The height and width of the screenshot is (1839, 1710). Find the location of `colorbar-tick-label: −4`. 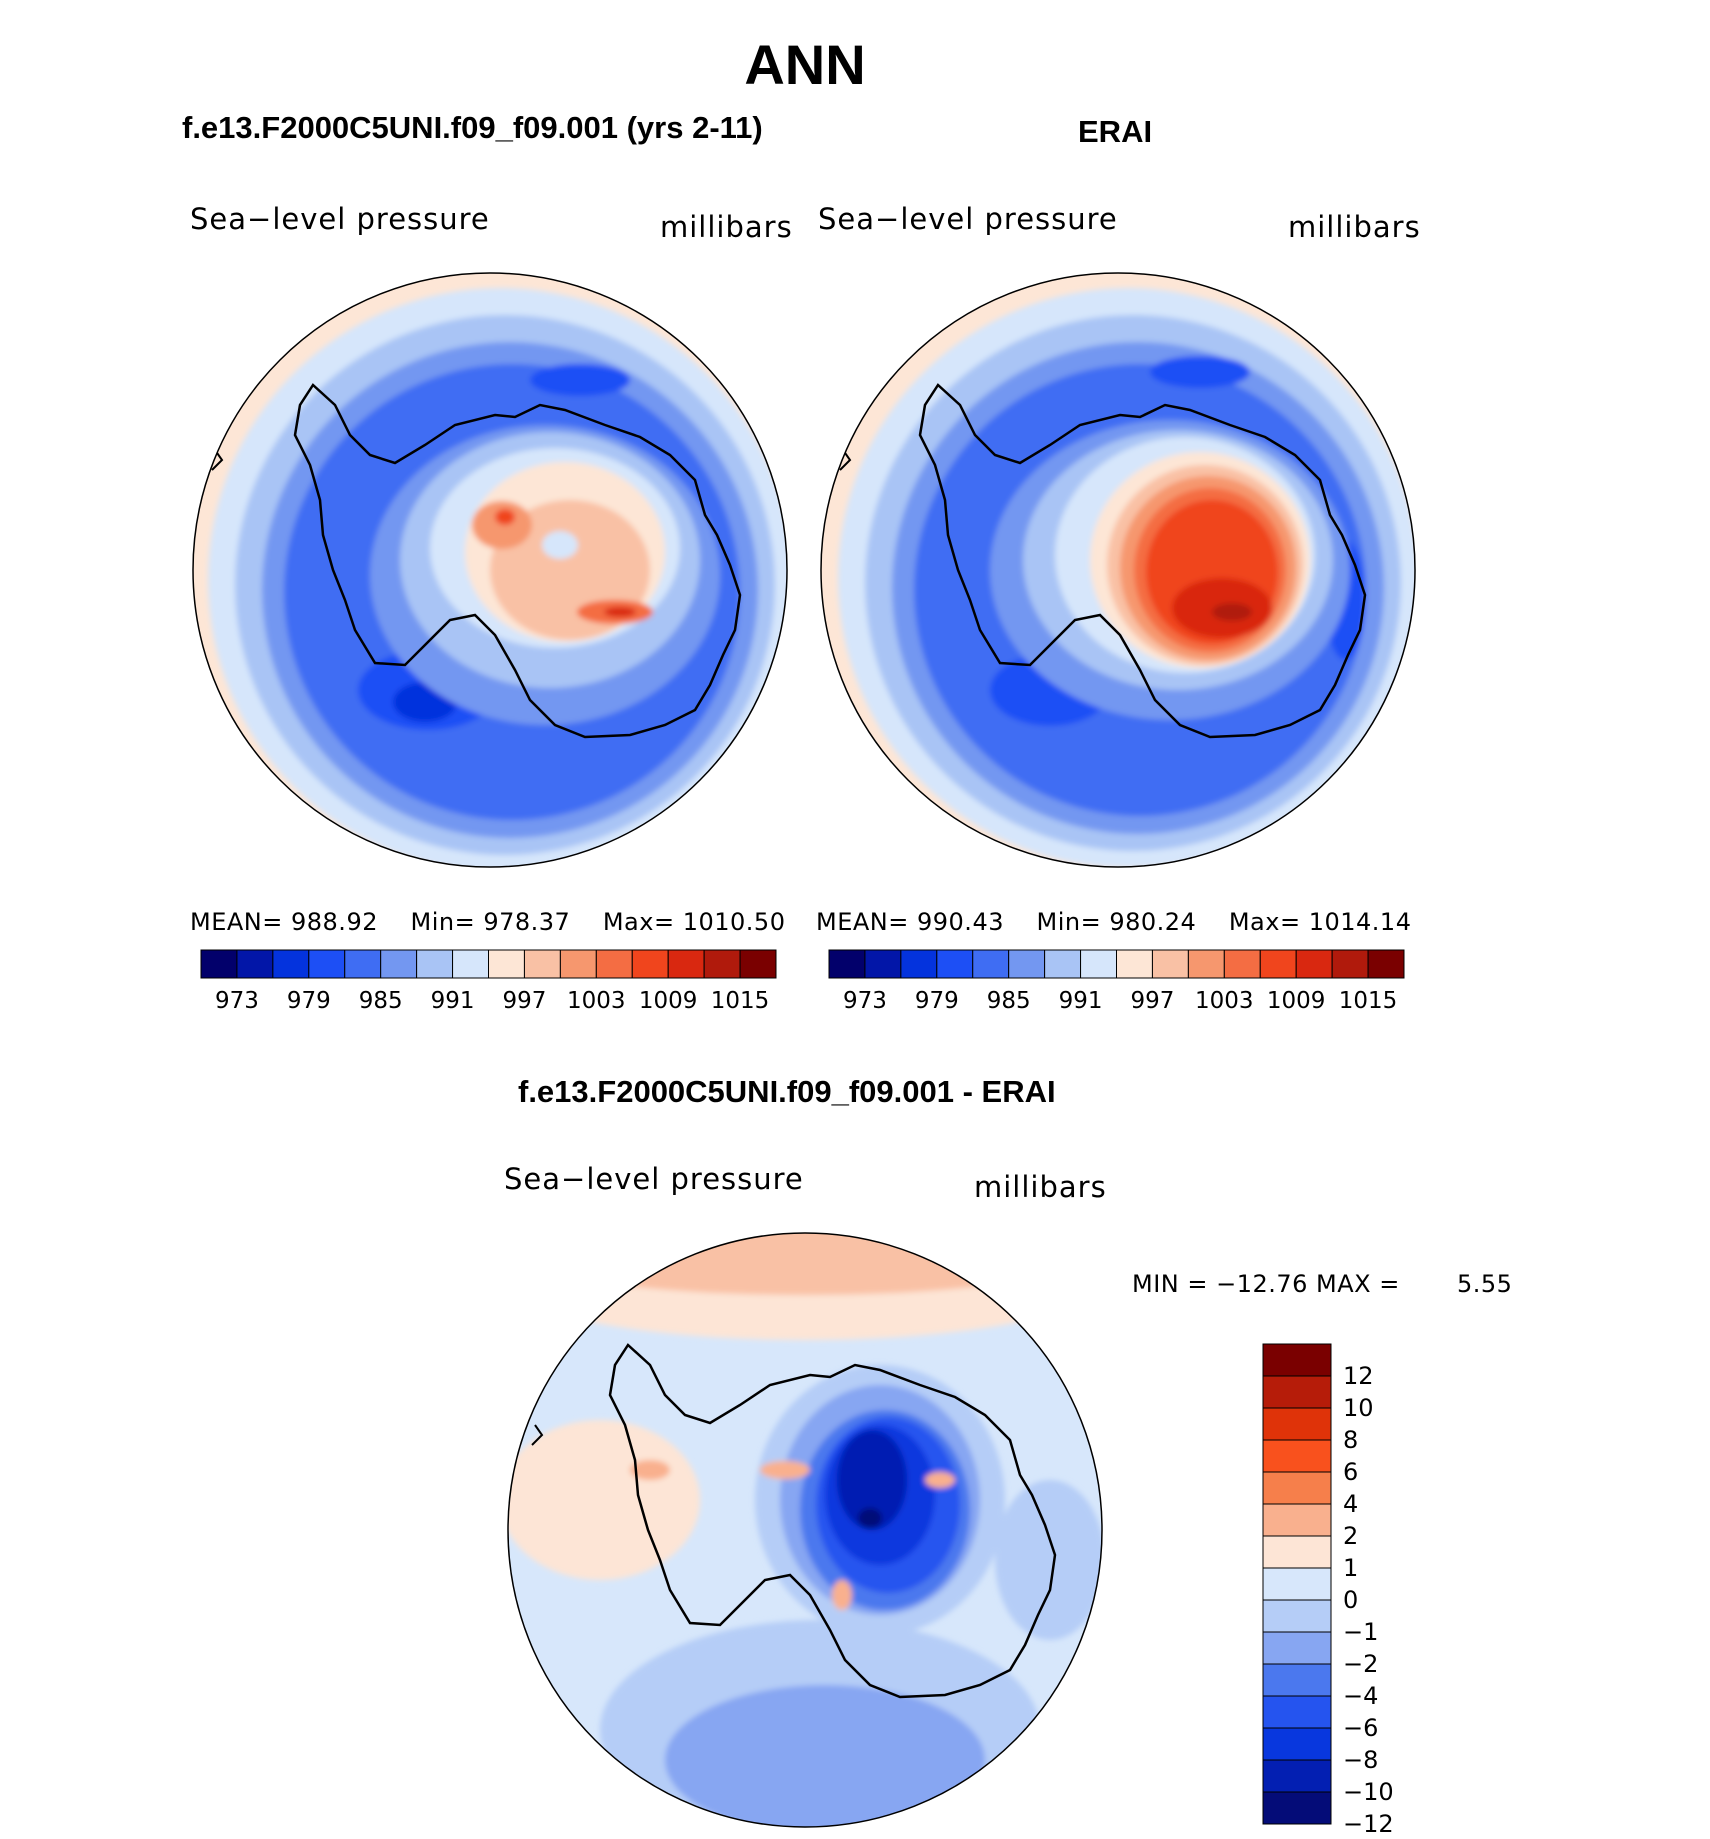

colorbar-tick-label: −4 is located at coordinates (1361, 1696).